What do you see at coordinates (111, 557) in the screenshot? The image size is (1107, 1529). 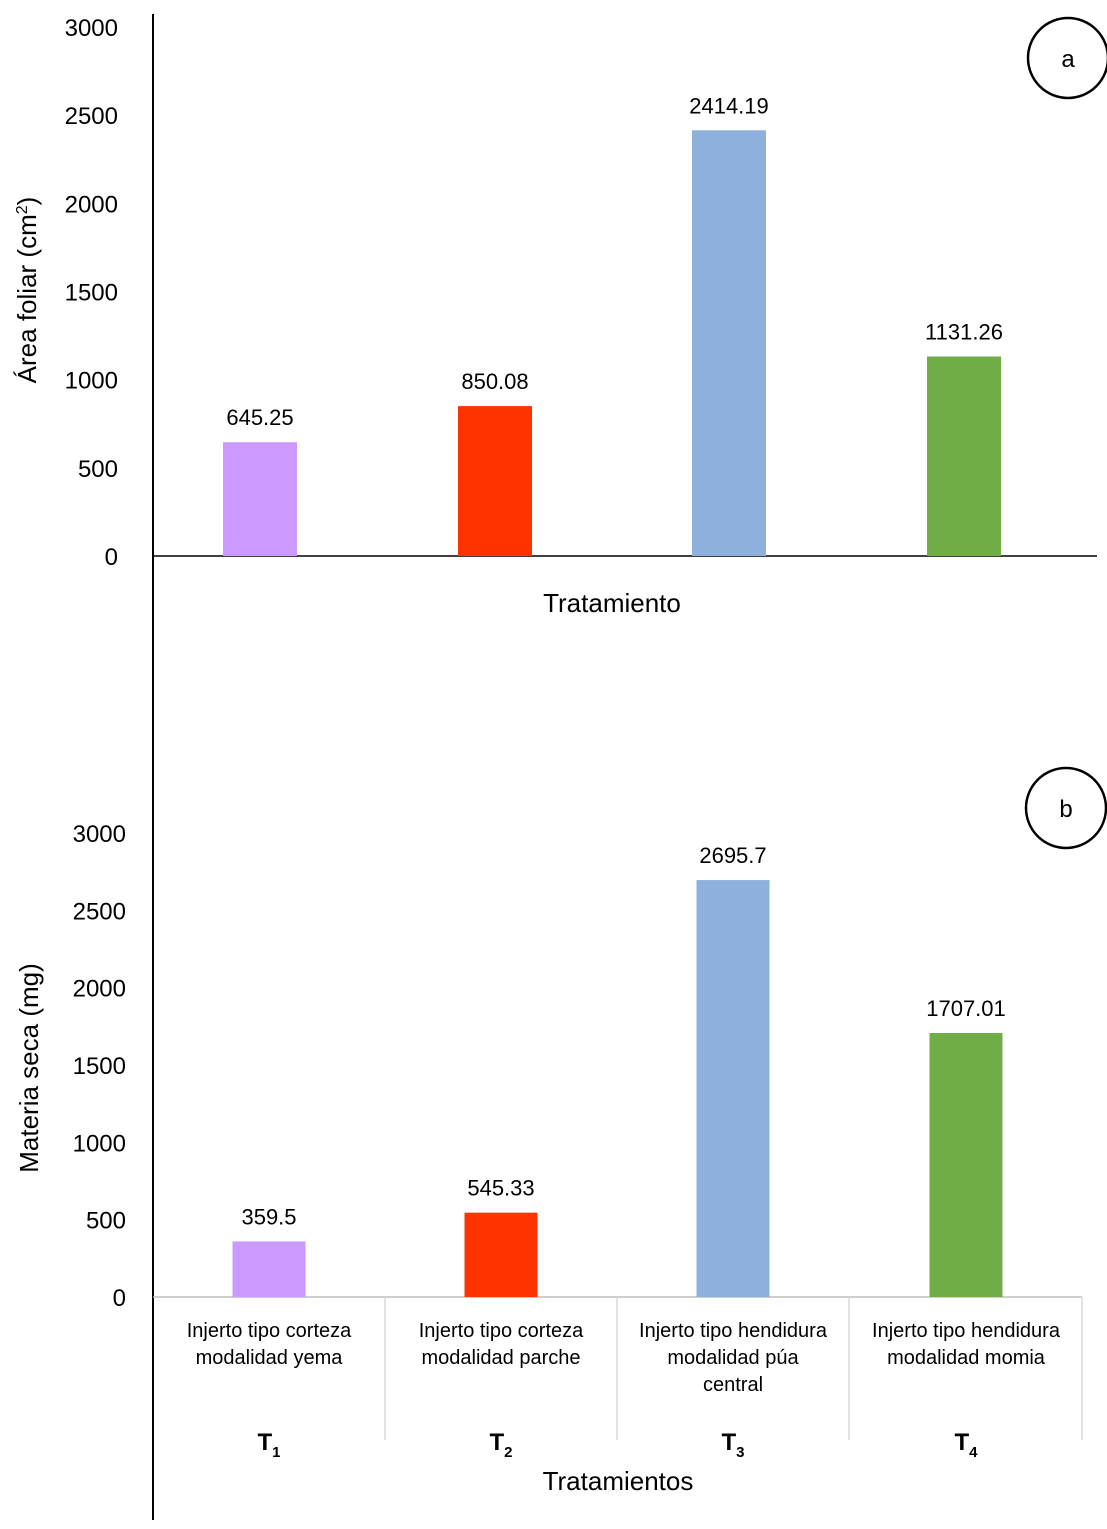 I see `chart-a-y-tick-label: 0` at bounding box center [111, 557].